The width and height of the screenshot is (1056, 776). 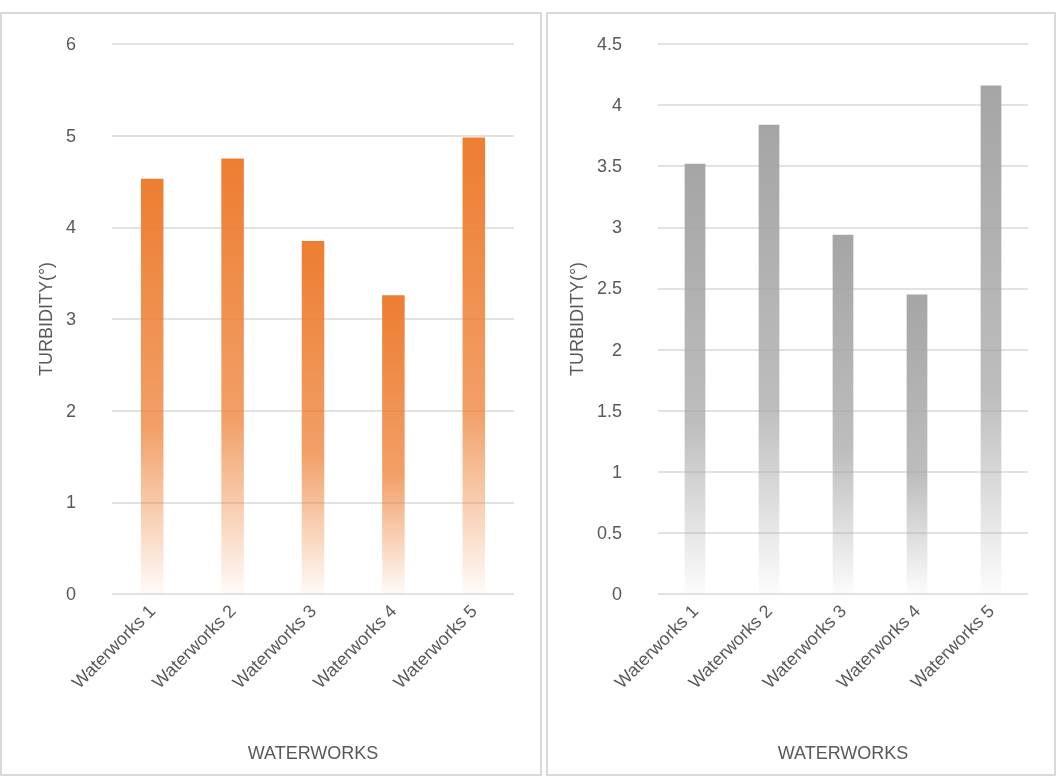 What do you see at coordinates (609, 532) in the screenshot?
I see `y-tick-label: 0.5` at bounding box center [609, 532].